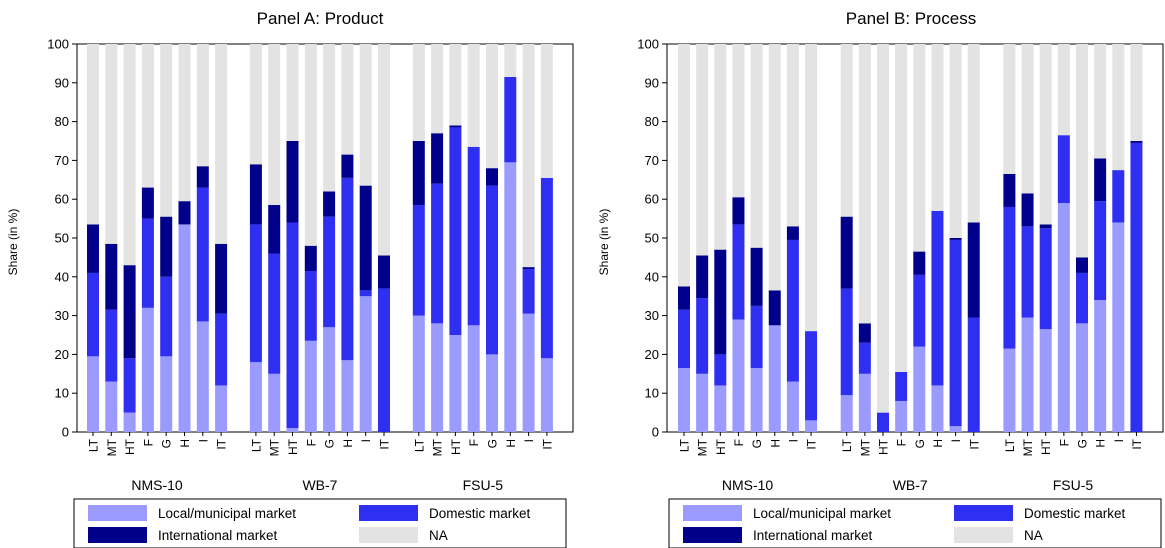 Image resolution: width=1165 pixels, height=548 pixels. What do you see at coordinates (652, 121) in the screenshot?
I see `y-tick-label: 80` at bounding box center [652, 121].